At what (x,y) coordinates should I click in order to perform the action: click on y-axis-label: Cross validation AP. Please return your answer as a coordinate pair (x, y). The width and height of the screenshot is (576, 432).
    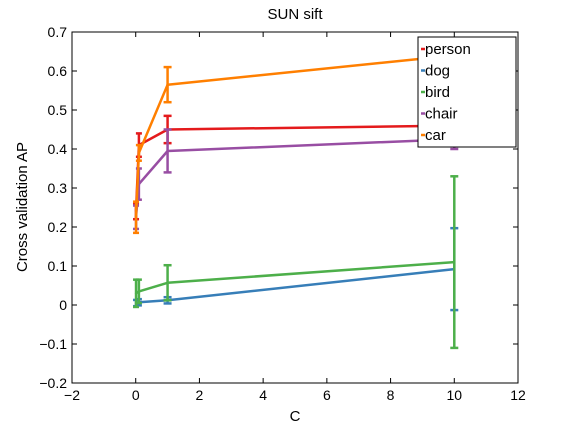
    Looking at the image, I should click on (22, 207).